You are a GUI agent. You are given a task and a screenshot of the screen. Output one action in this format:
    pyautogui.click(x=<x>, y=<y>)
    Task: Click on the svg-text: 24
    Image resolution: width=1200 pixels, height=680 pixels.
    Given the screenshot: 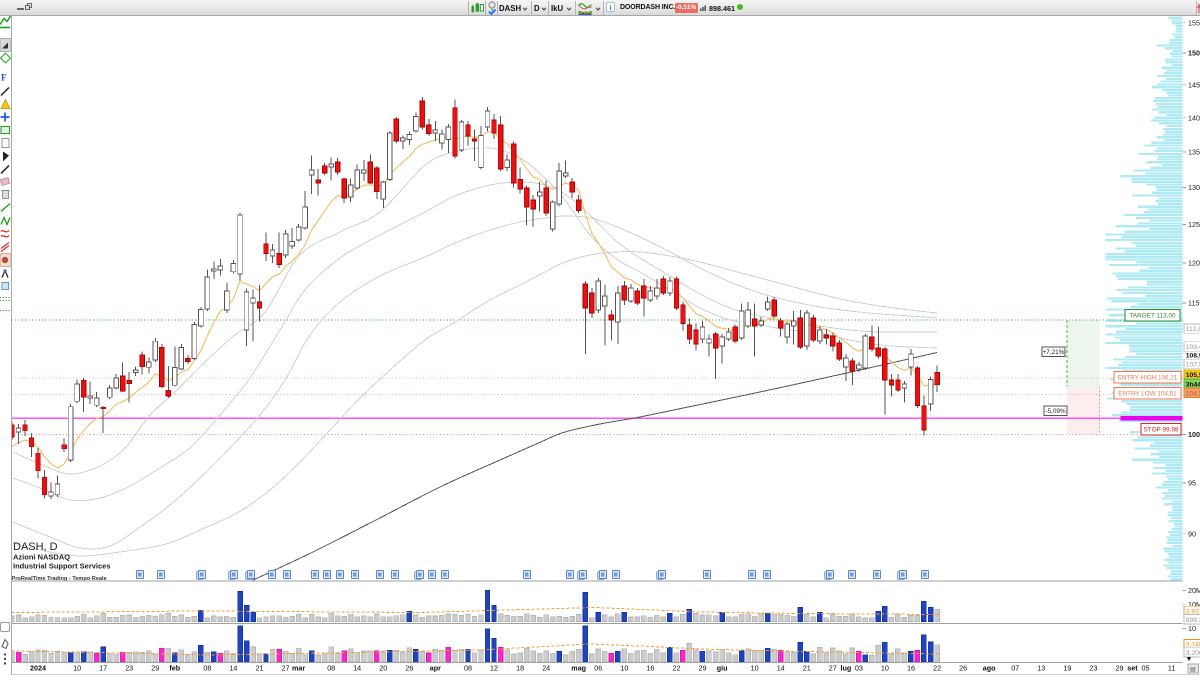 What is the action you would take?
    pyautogui.click(x=546, y=668)
    